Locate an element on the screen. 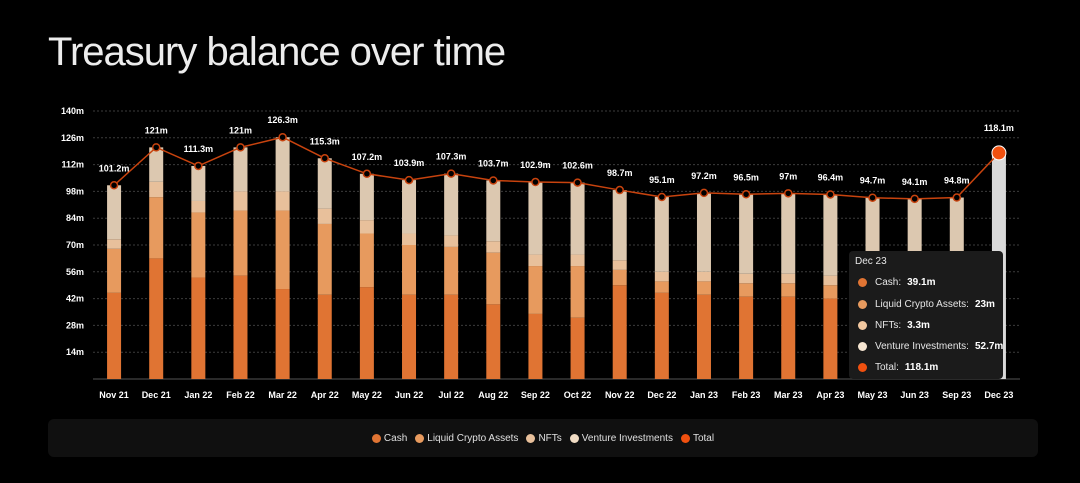 This screenshot has width=1080, height=483. legend-item-nfts: NFTs is located at coordinates (544, 438).